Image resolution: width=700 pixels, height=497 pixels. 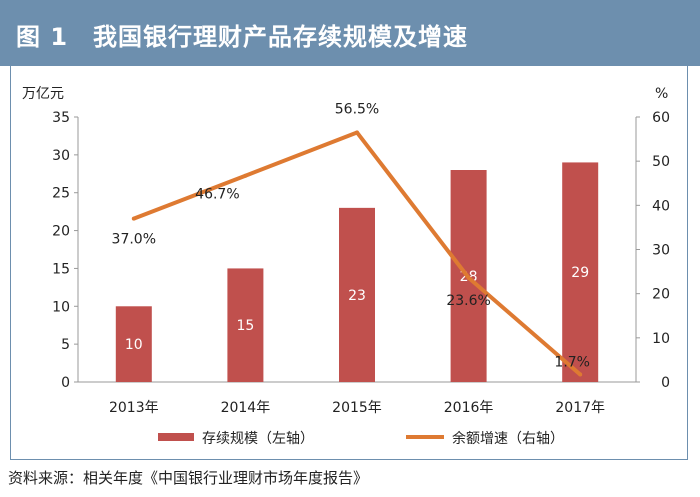 I want to click on left-axis-tick-label: 30, so click(x=61, y=156).